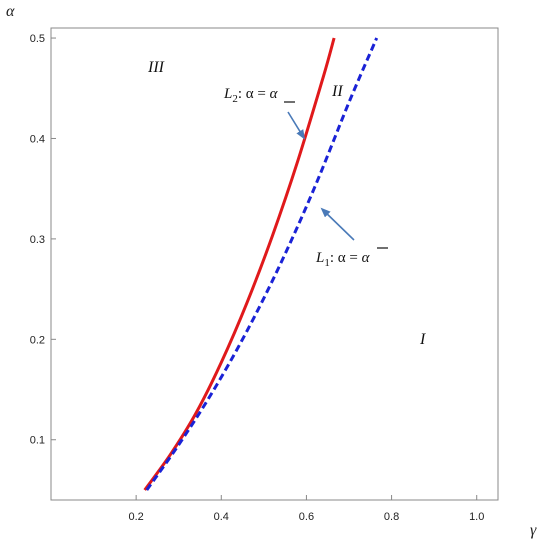 This screenshot has height=546, width=550. What do you see at coordinates (37, 139) in the screenshot?
I see `y-tick-label: 0.4` at bounding box center [37, 139].